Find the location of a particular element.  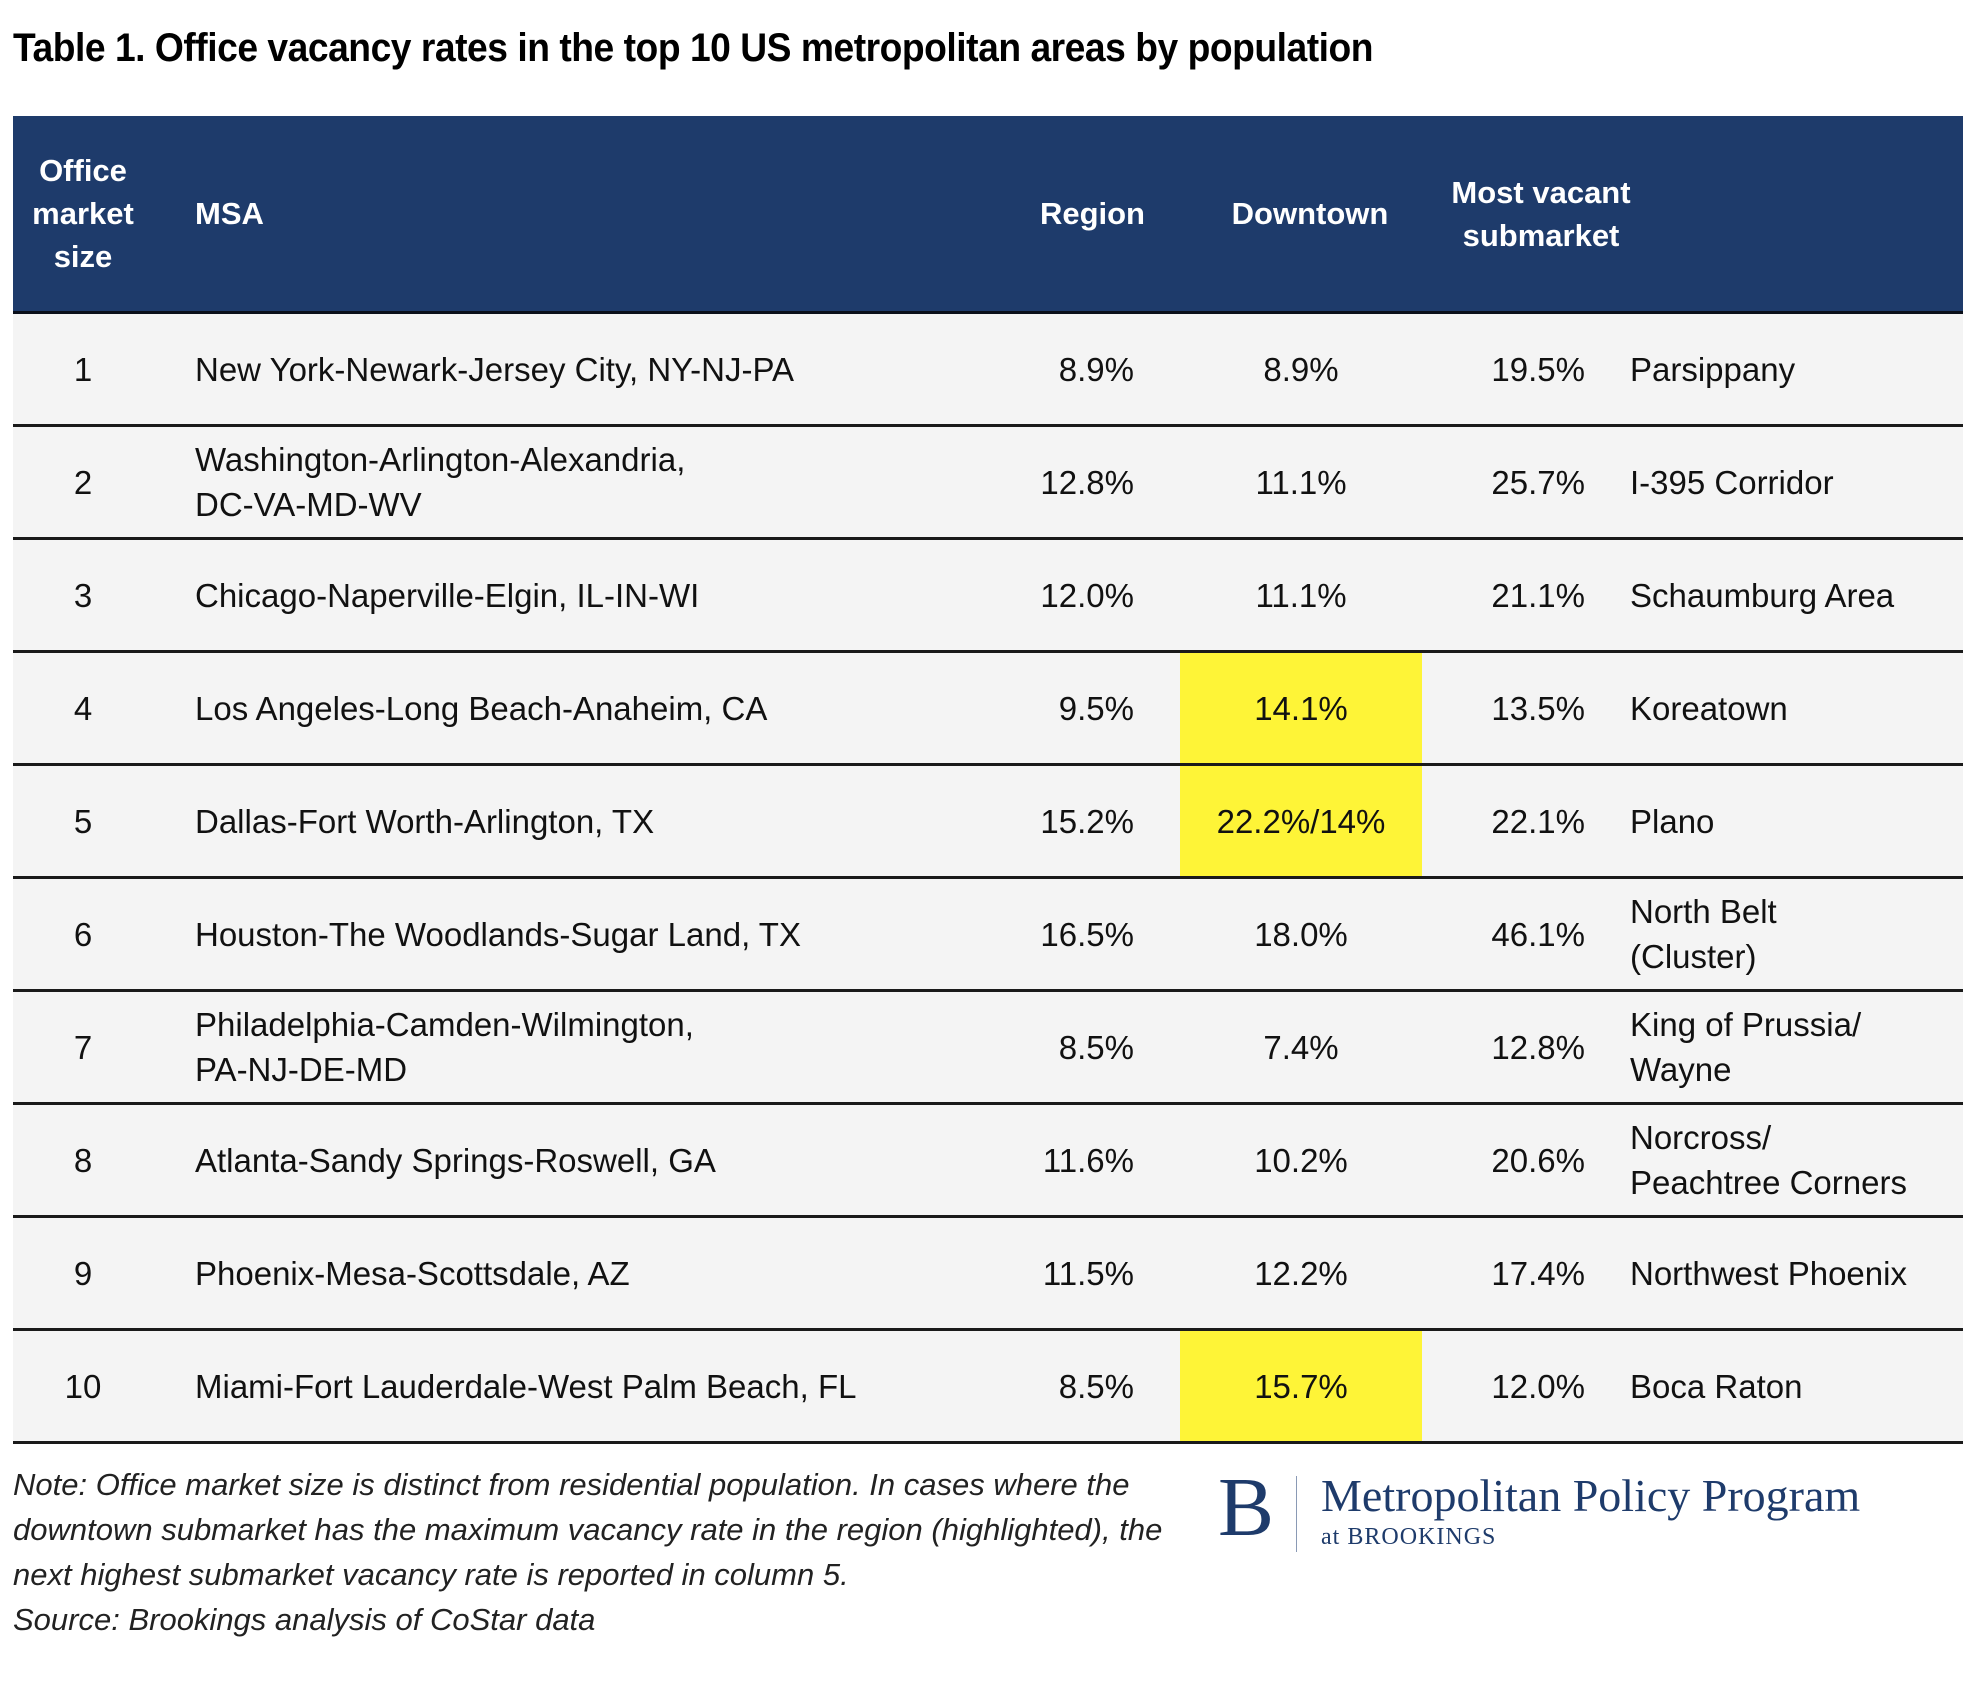

cell-downtown-rate-text: 15.7% is located at coordinates (1301, 1386).